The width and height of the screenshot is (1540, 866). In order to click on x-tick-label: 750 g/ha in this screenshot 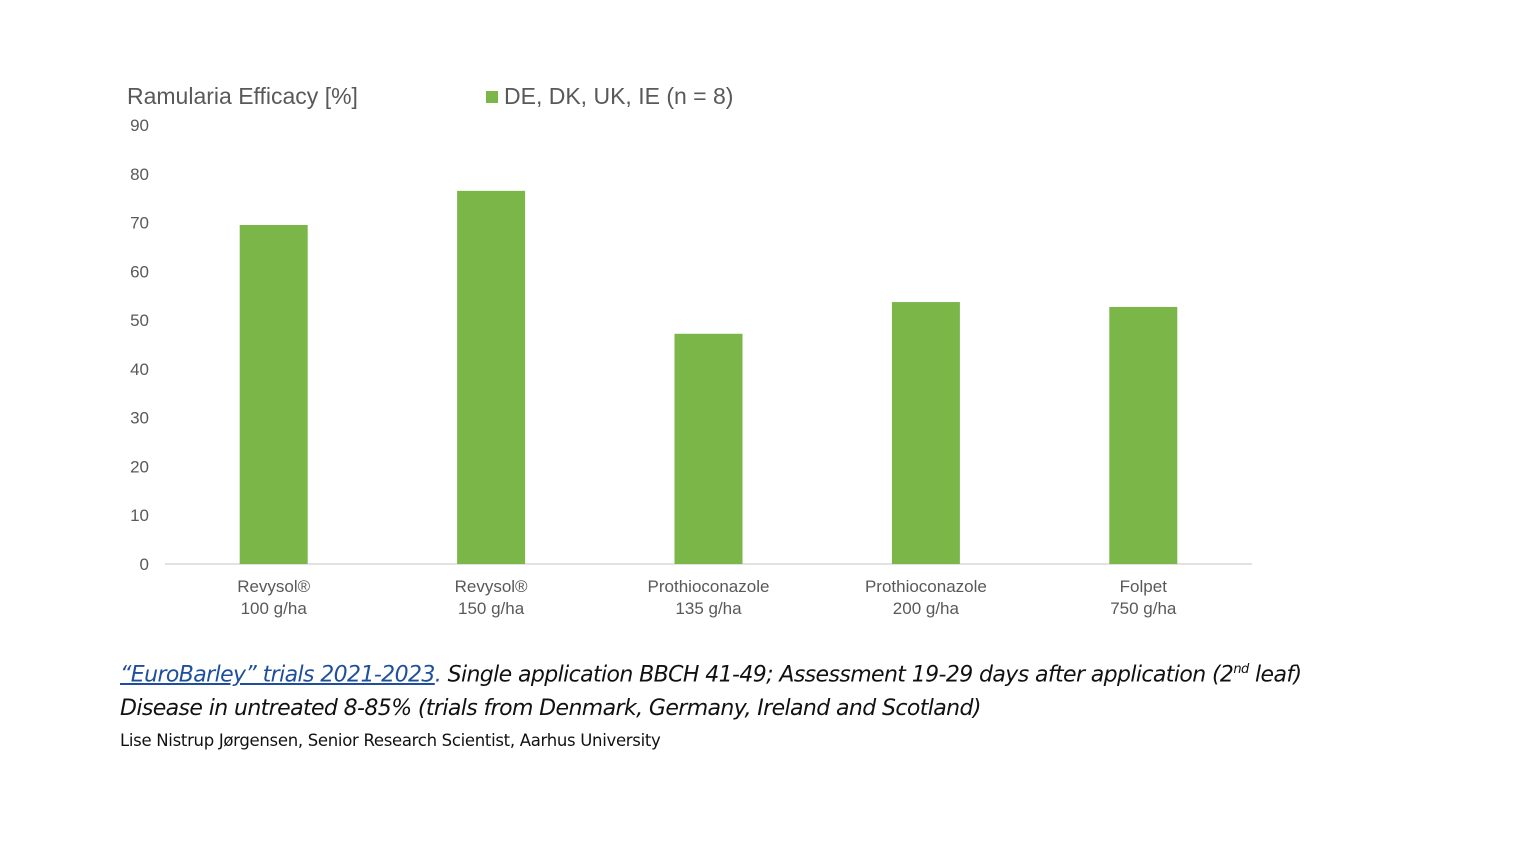, I will do `click(1143, 608)`.